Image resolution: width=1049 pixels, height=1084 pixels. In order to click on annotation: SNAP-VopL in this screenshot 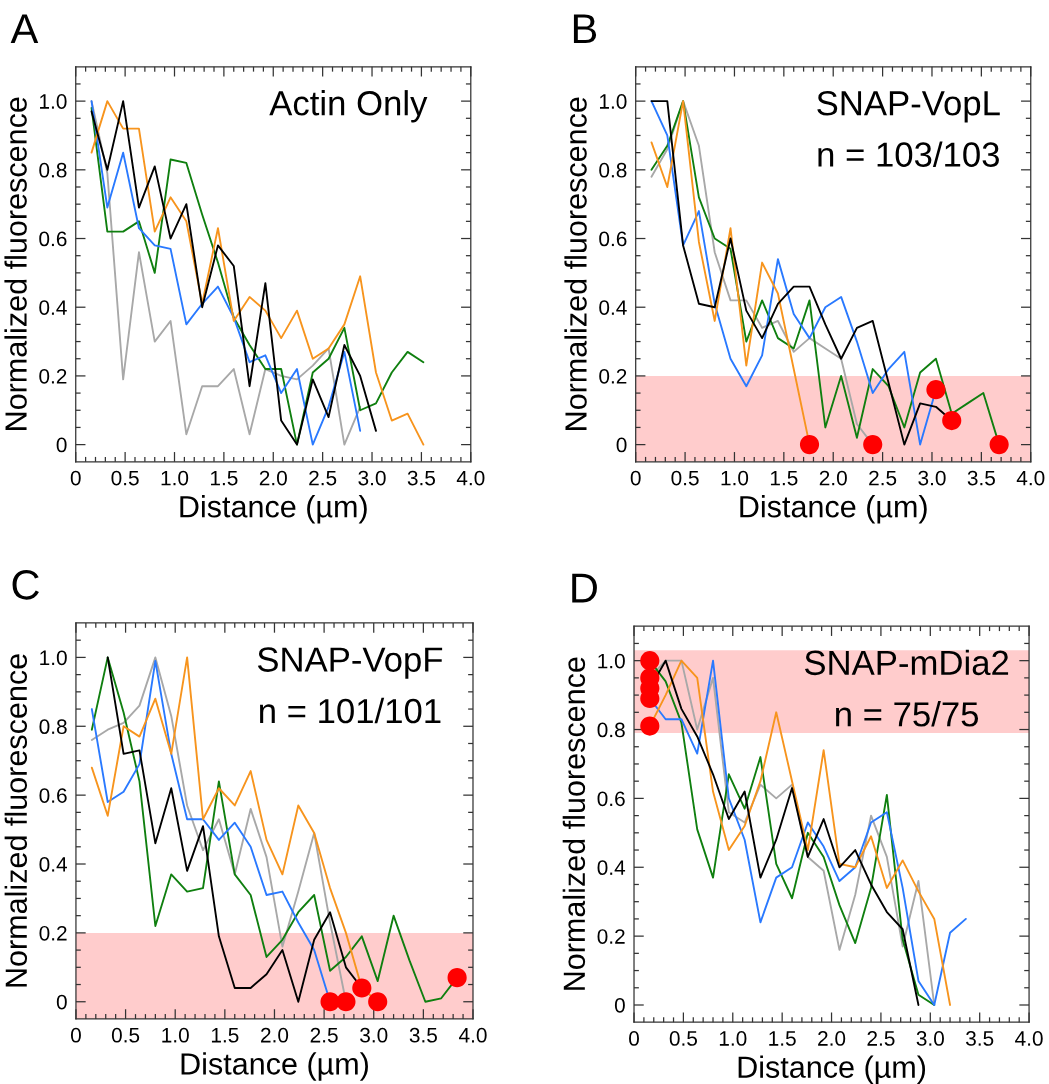, I will do `click(908, 107)`.